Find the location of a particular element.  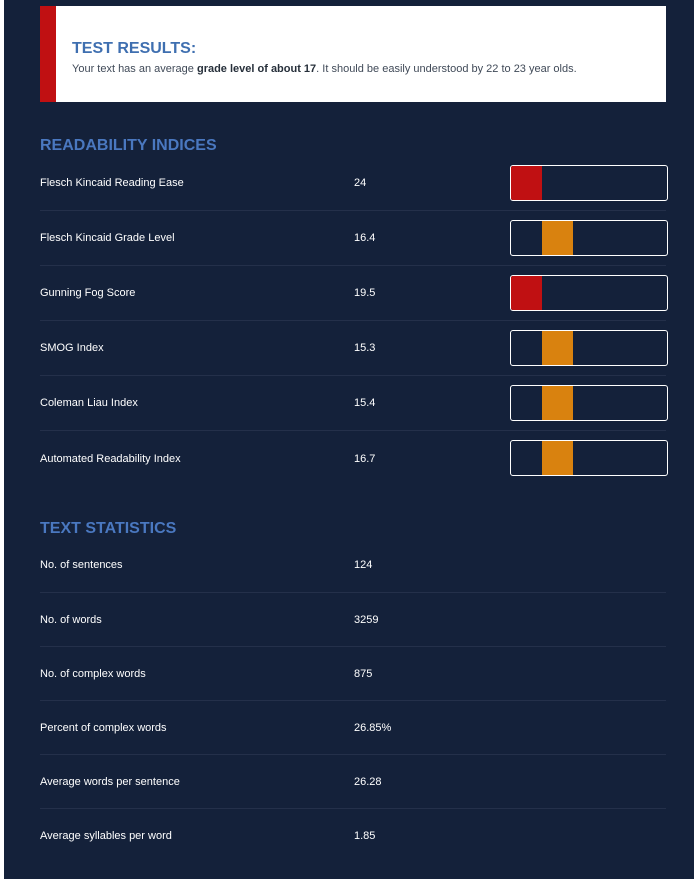

readability-row: Flesch Kincaid Reading Ease 24 is located at coordinates (354, 183).